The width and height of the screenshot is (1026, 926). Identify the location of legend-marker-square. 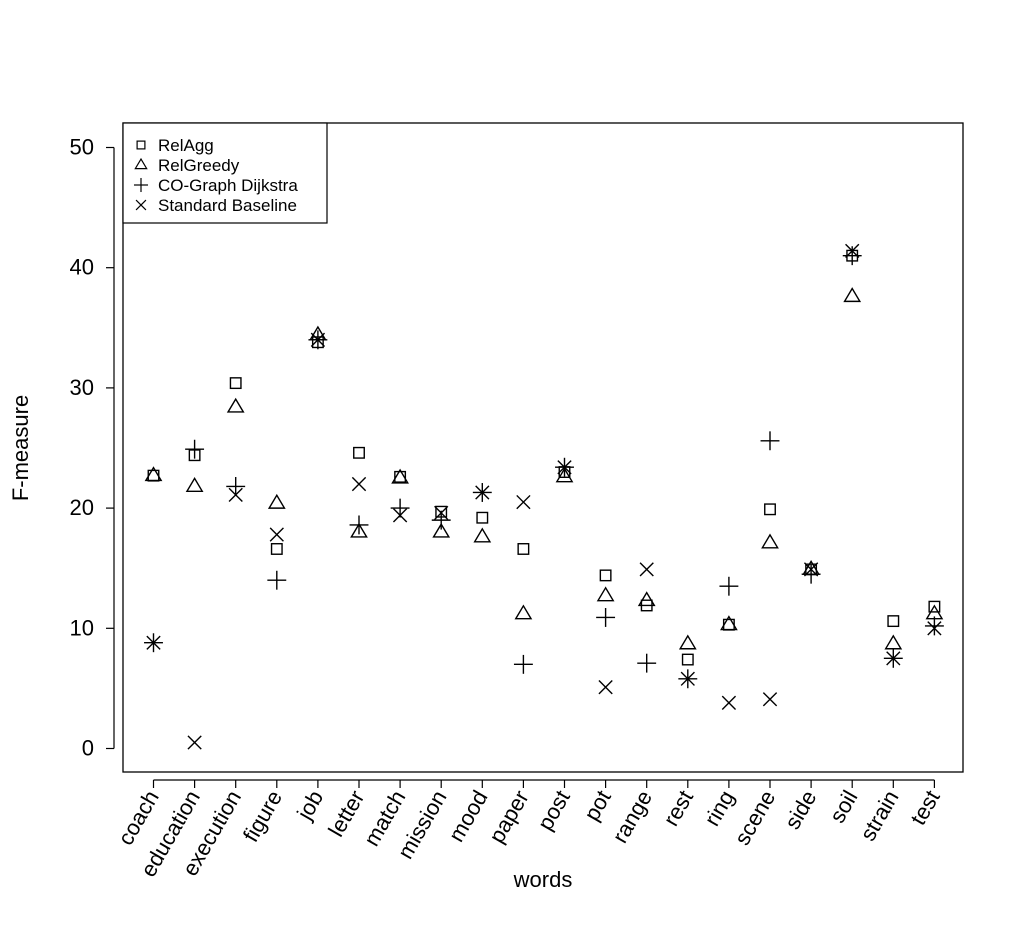
(141, 145).